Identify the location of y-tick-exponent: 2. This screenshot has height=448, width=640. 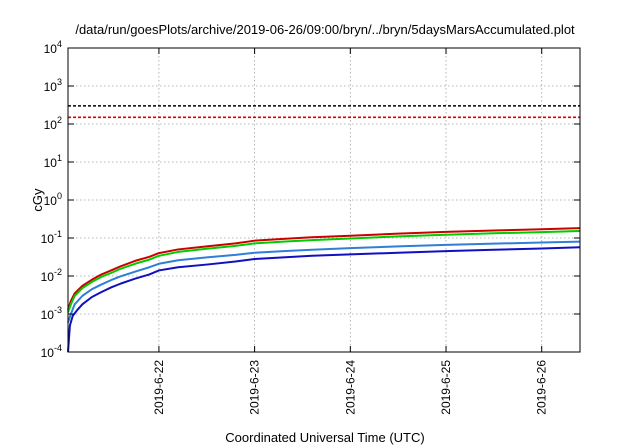
(59, 120).